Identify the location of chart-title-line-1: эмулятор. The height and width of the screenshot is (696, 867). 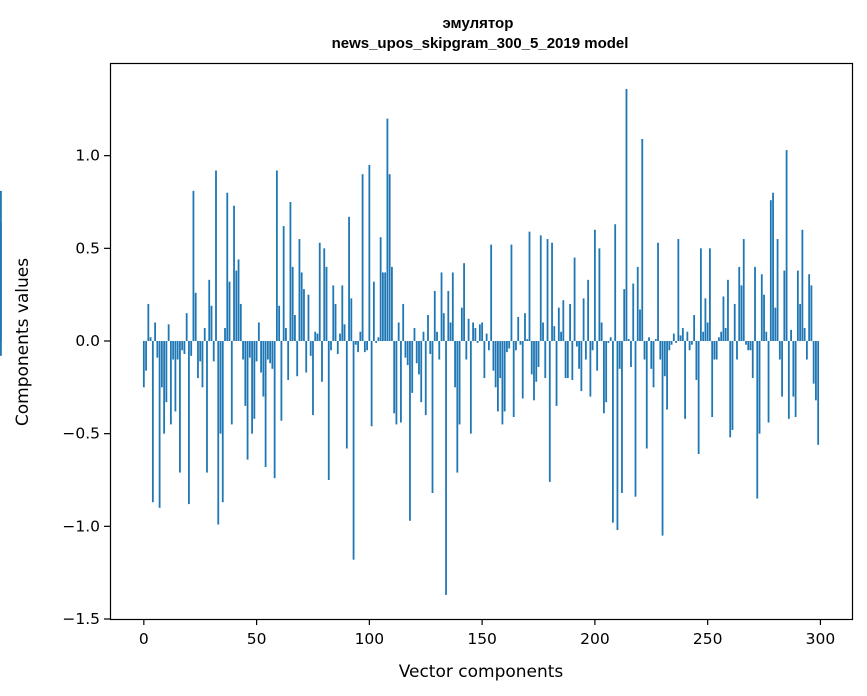
(477, 23).